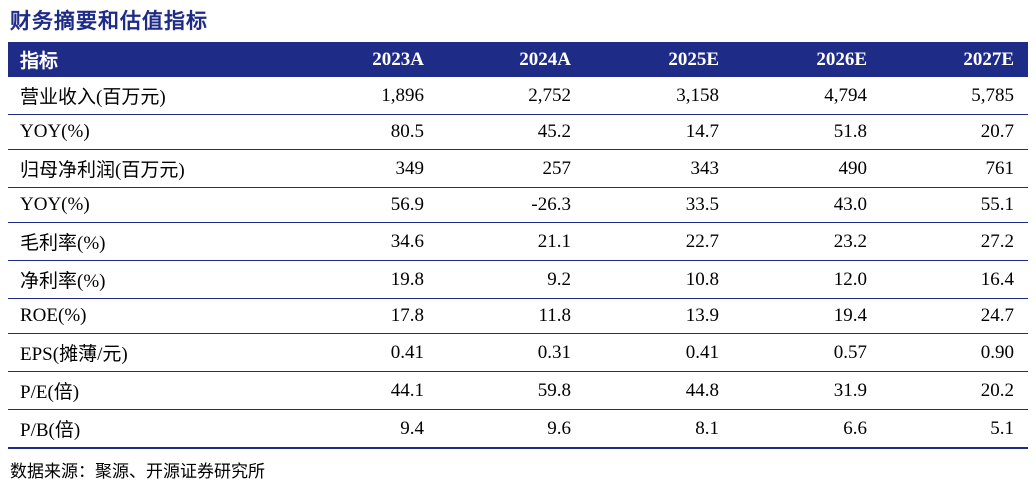  Describe the element at coordinates (511, 352) in the screenshot. I see `row-value: 0.31` at that location.